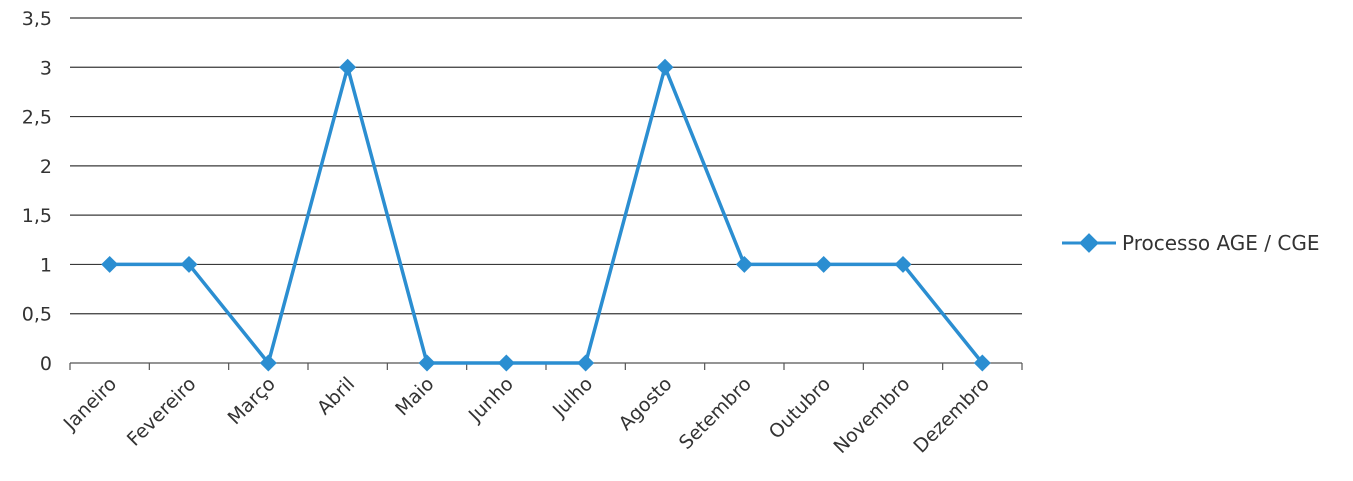  What do you see at coordinates (951, 415) in the screenshot?
I see `x-tick-label: Dezembro` at bounding box center [951, 415].